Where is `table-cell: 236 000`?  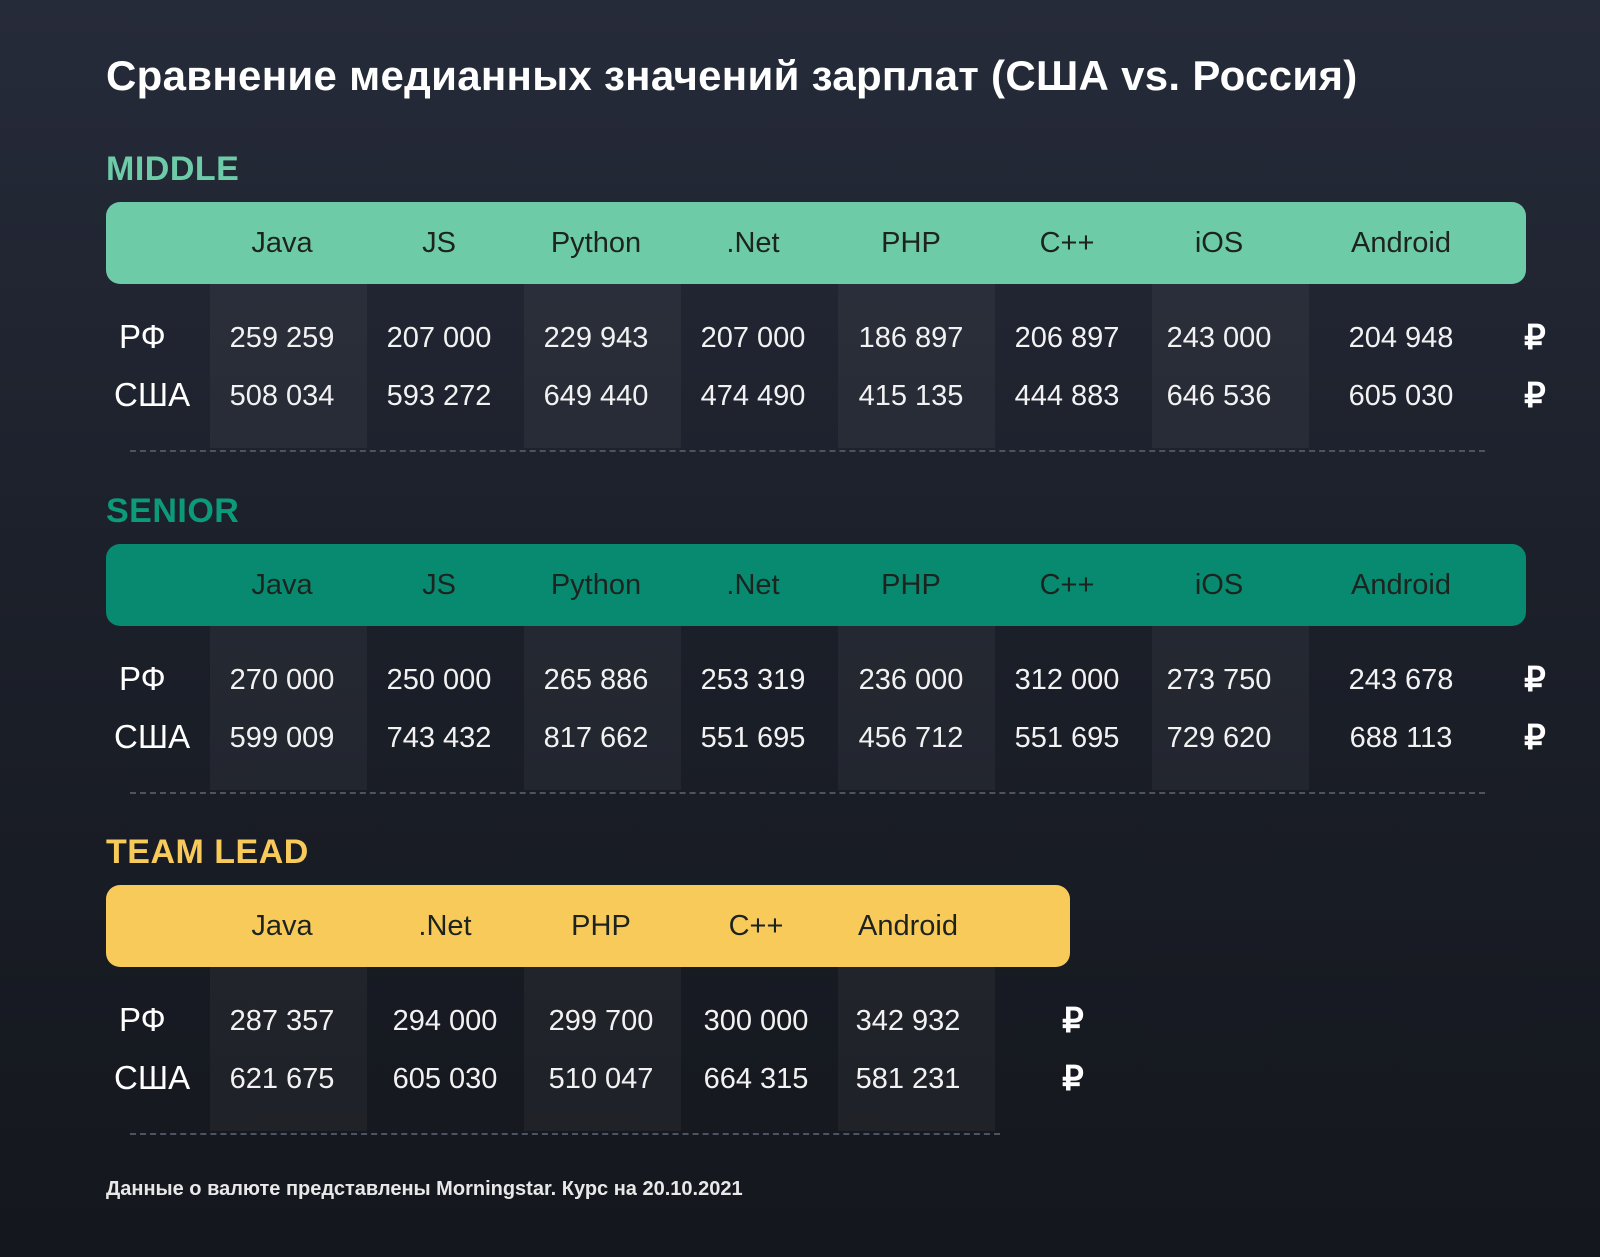
table-cell: 236 000 is located at coordinates (911, 680).